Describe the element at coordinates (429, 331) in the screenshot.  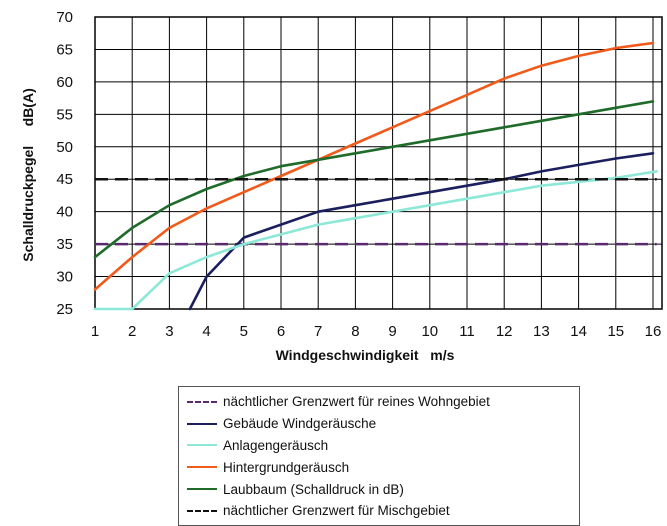
I see `x-tick-label: 10` at that location.